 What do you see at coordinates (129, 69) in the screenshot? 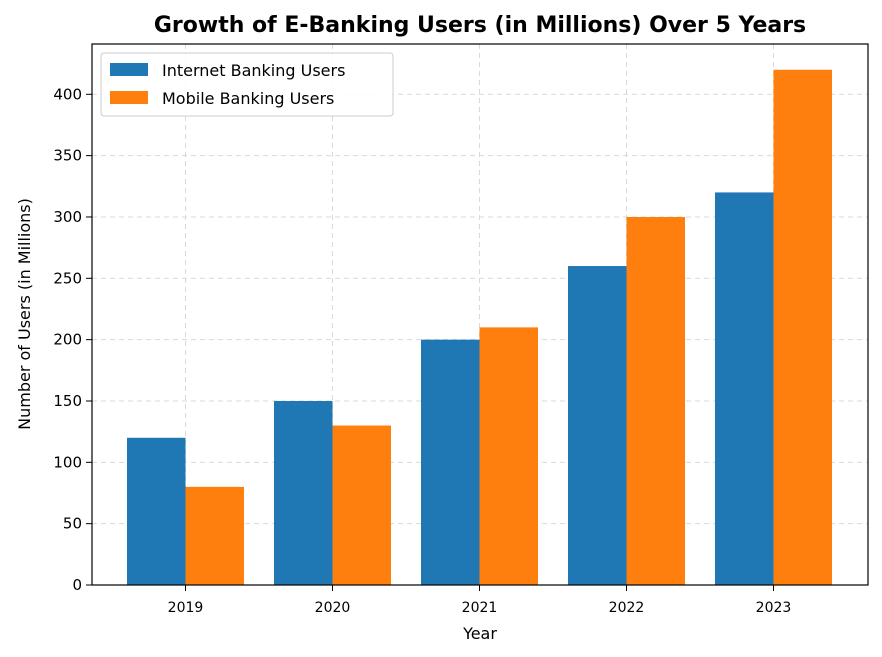
I see `legend-swatch-internet` at bounding box center [129, 69].